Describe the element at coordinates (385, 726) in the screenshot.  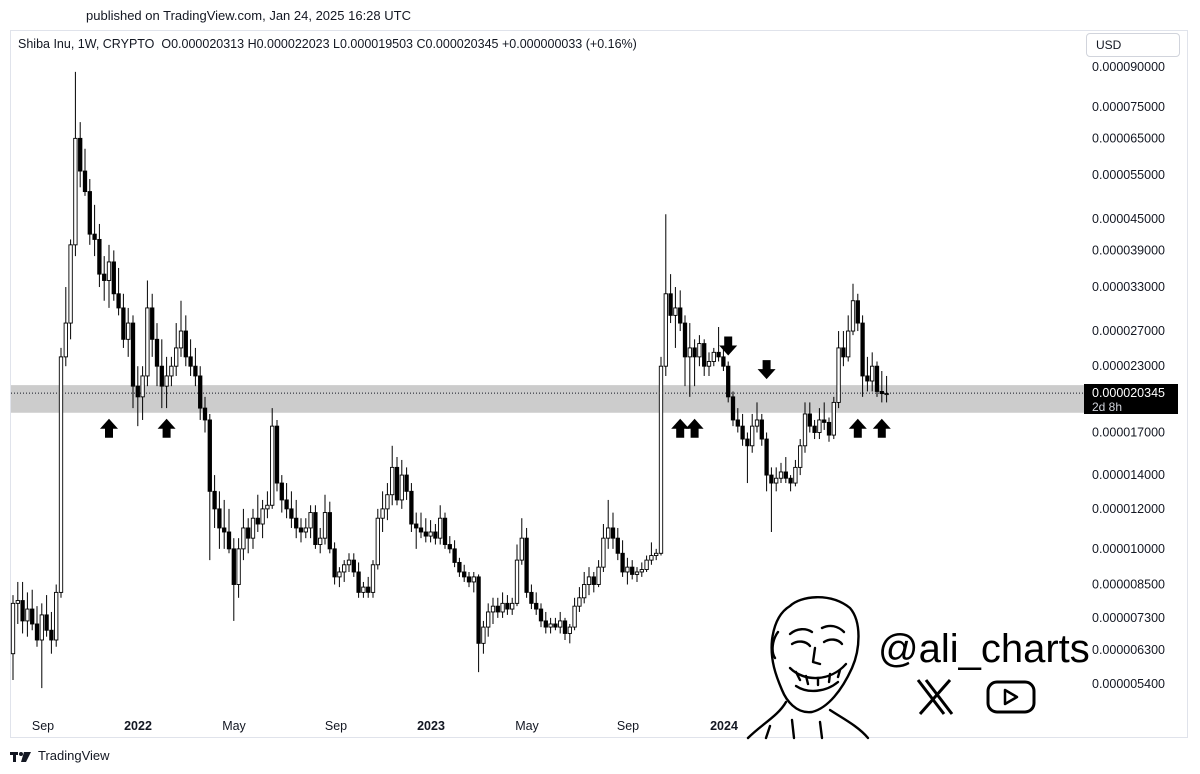
I see `time-axis: Sep 2022 May Sep 2023 May Sep 2024` at that location.